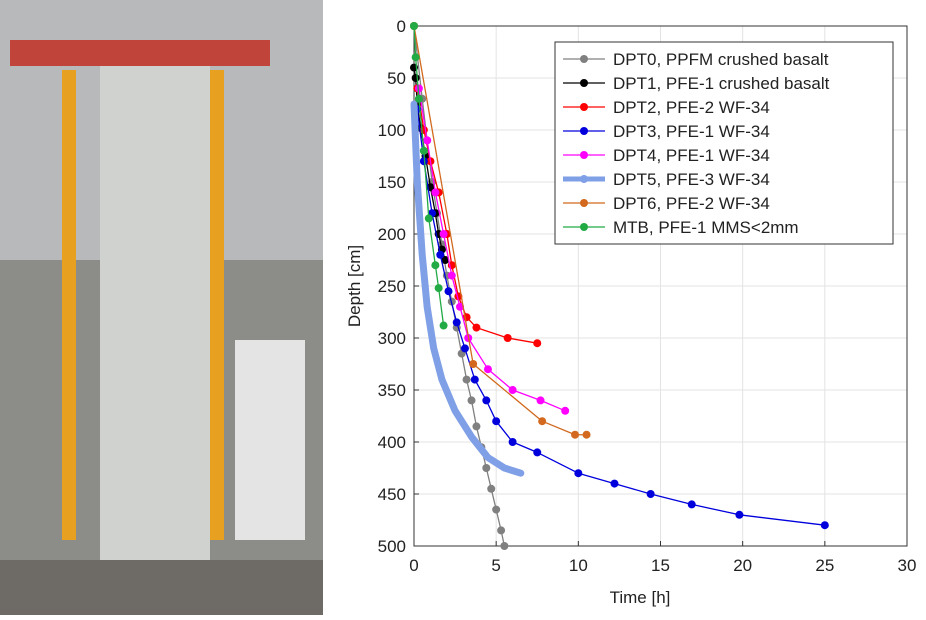 The image size is (926, 620). What do you see at coordinates (392, 286) in the screenshot?
I see `y-tick-label: 250` at bounding box center [392, 286].